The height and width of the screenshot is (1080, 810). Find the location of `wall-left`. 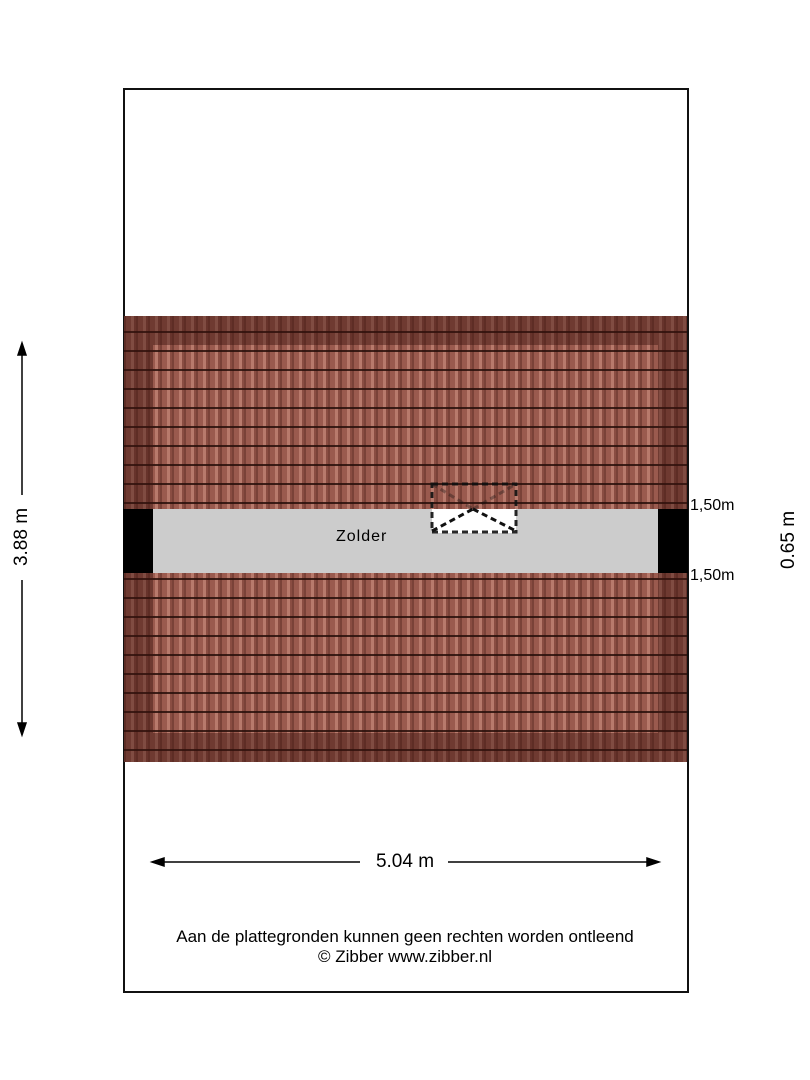

wall-left is located at coordinates (138, 541).